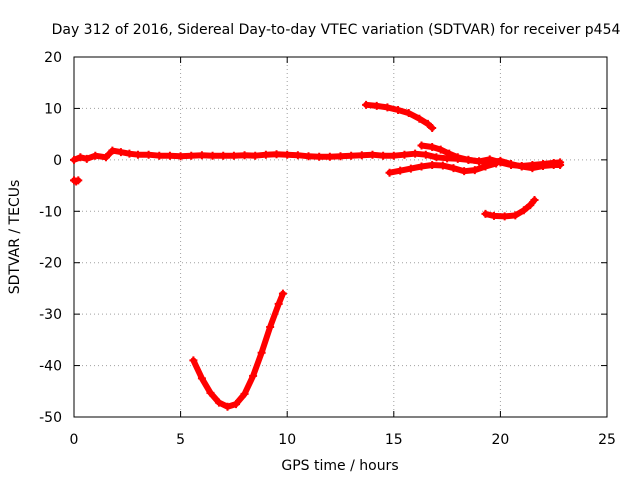  I want to click on y-axis-label: SDTVAR / TECUs, so click(15, 237).